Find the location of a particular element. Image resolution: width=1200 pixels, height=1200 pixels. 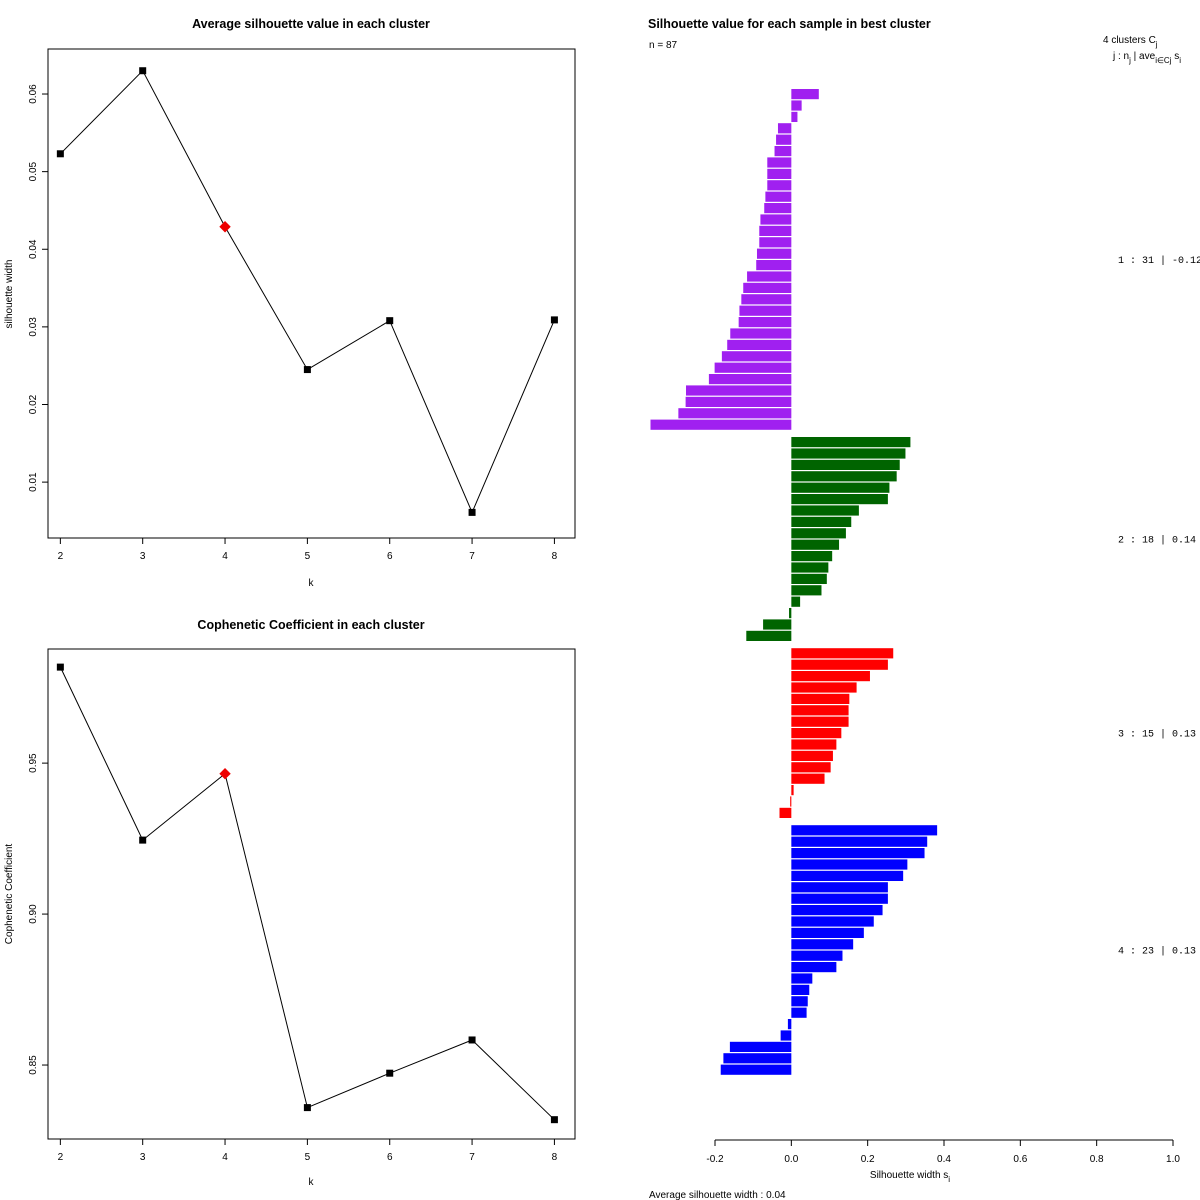

chart2-y-axis: 0.85 0.90 0.95 is located at coordinates (38, 914).